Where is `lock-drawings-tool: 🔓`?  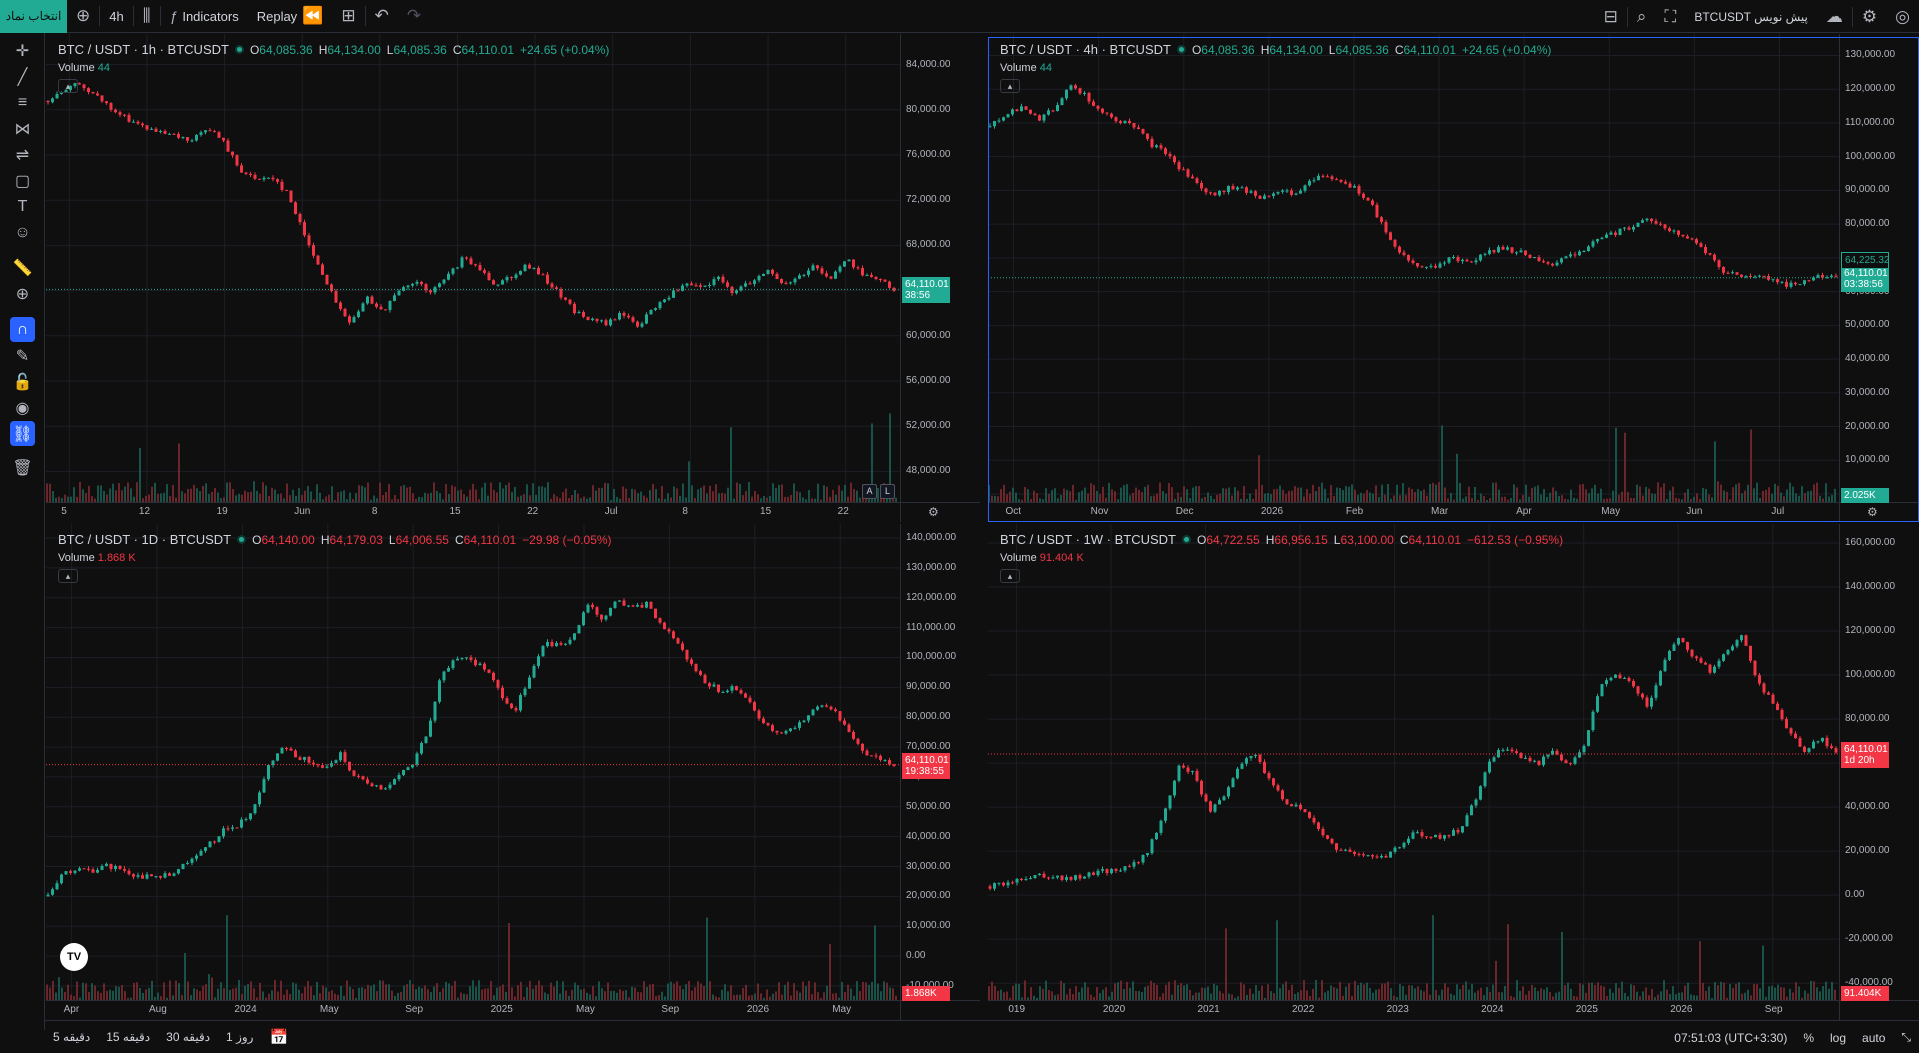
lock-drawings-tool: 🔓 is located at coordinates (22, 381).